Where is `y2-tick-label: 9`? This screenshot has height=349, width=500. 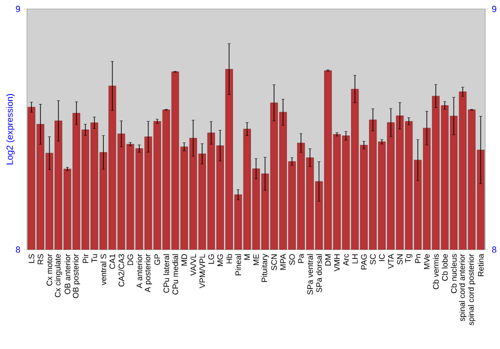
y2-tick-label: 9 is located at coordinates (494, 9).